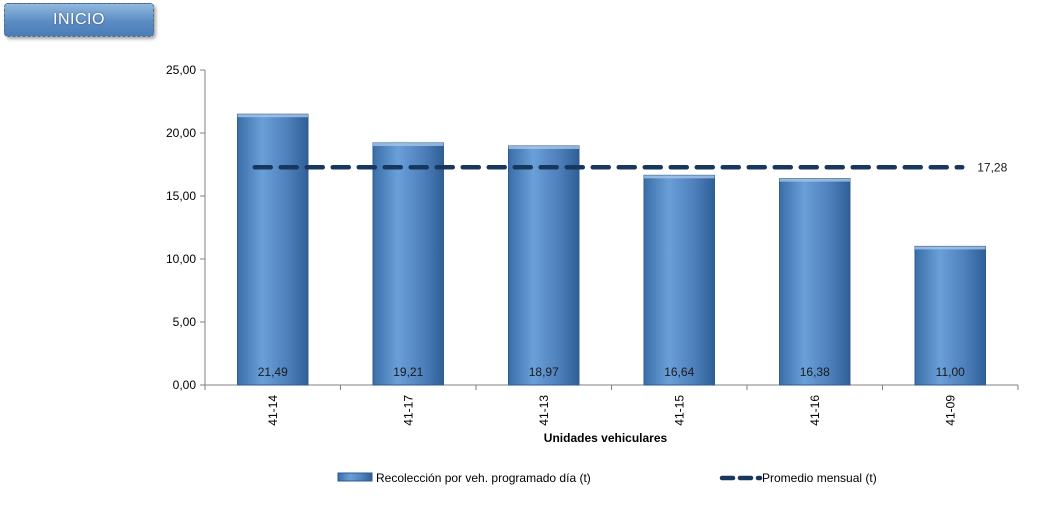 This screenshot has width=1038, height=513. Describe the element at coordinates (992, 167) in the screenshot. I see `average-data-label: 17,28` at that location.